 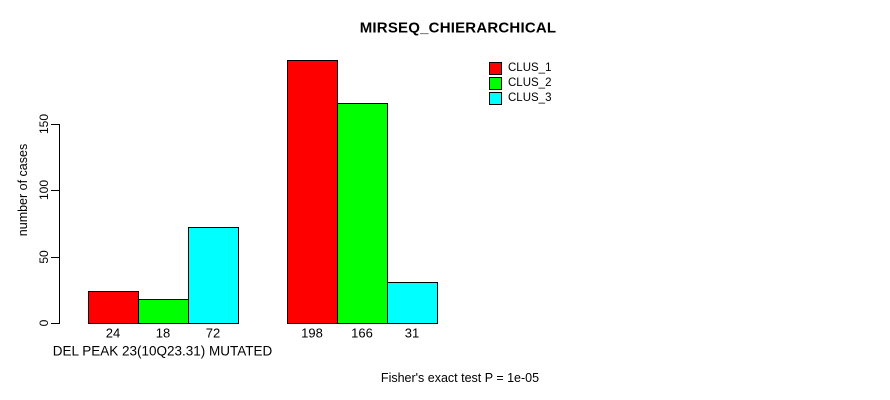 What do you see at coordinates (530, 68) in the screenshot?
I see `legend-label: CLUS_1` at bounding box center [530, 68].